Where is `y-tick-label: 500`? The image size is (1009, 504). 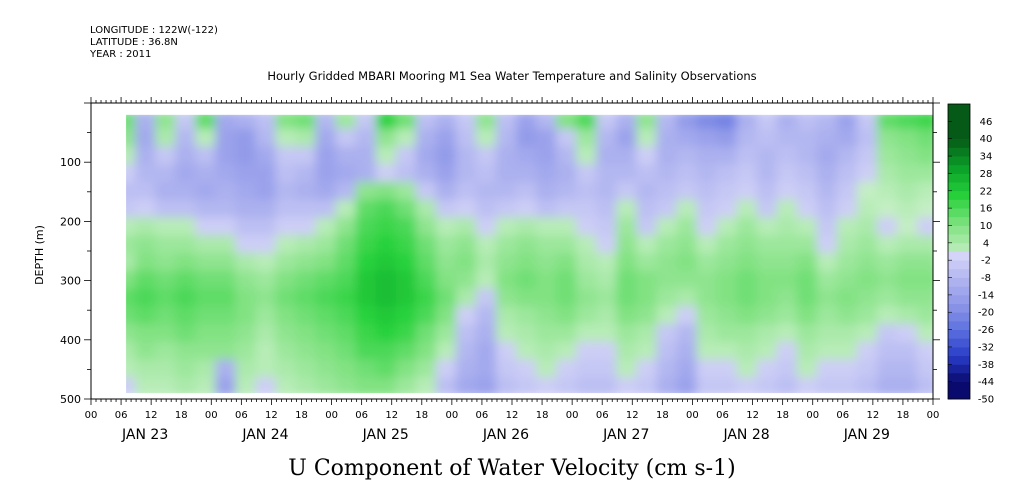 y-tick-label: 500 is located at coordinates (70, 399).